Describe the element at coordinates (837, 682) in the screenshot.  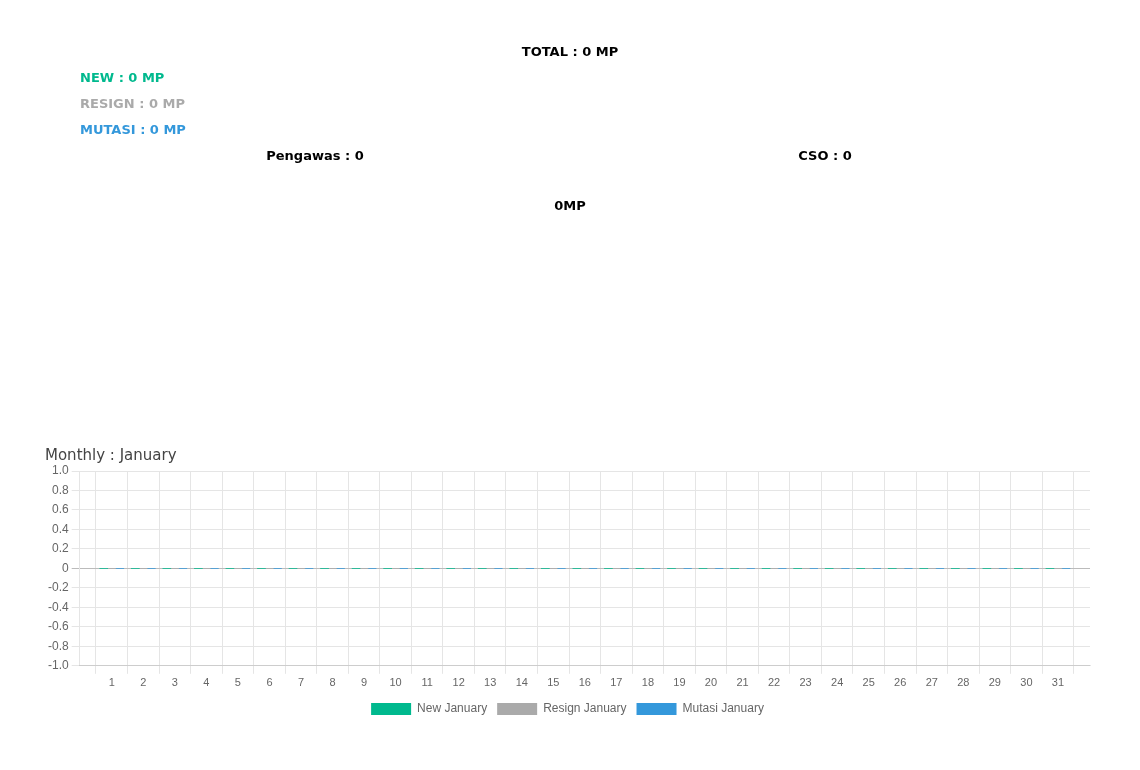
I see `x-tick-label: 24` at that location.